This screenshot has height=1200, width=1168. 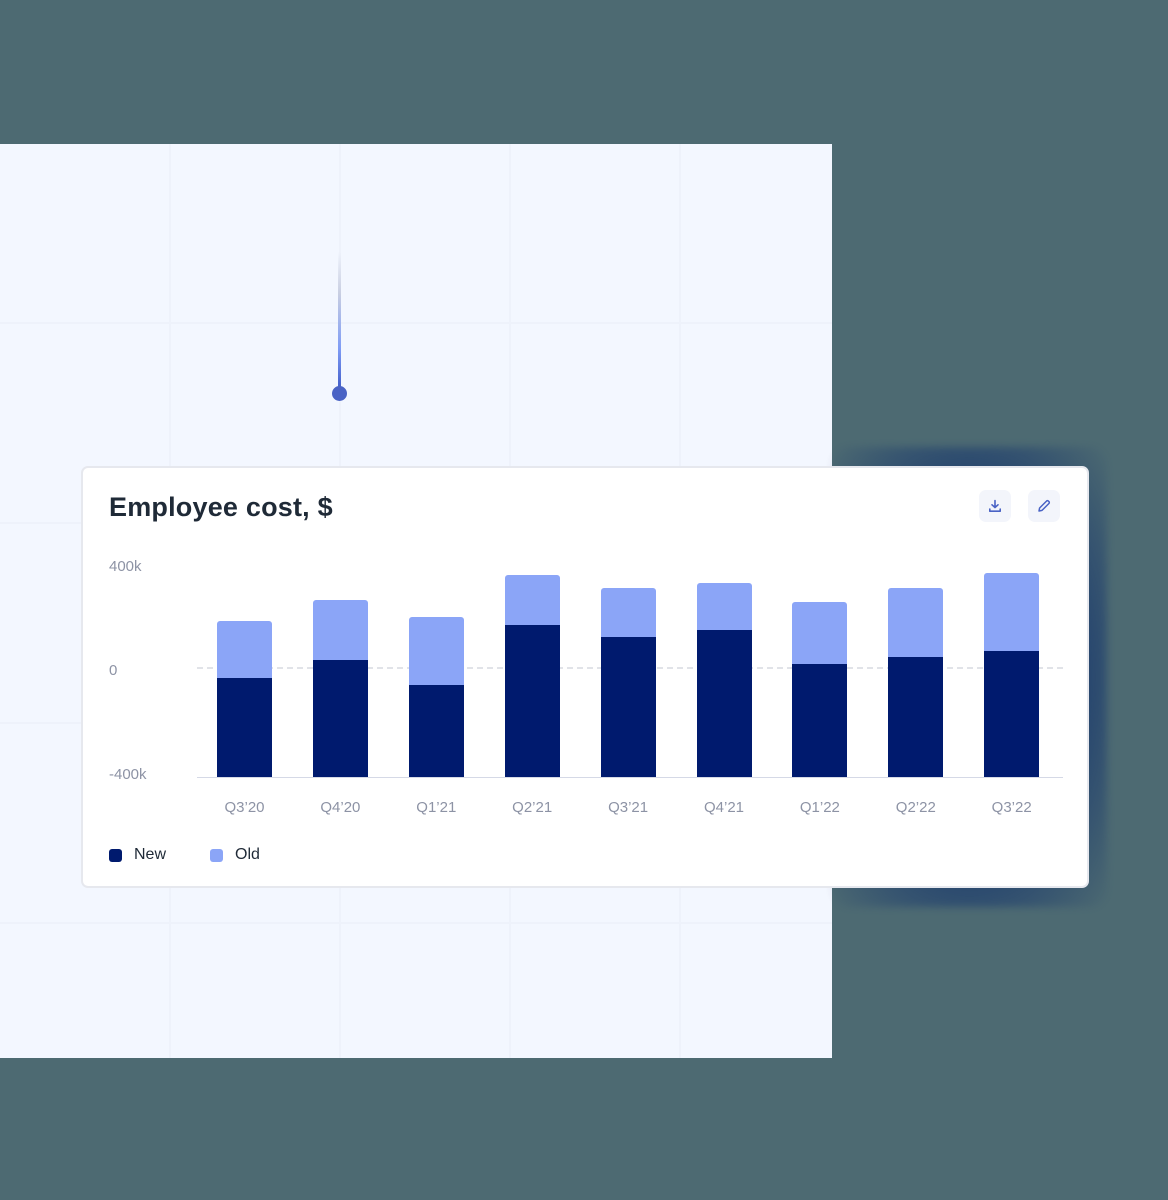 What do you see at coordinates (915, 807) in the screenshot?
I see `x-tick-label: Q2’22` at bounding box center [915, 807].